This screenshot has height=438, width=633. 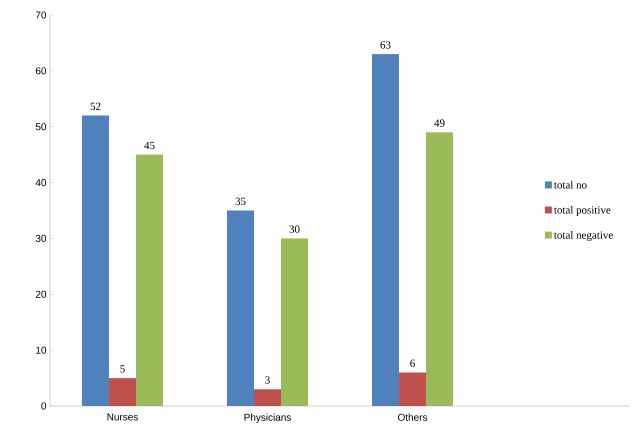 I want to click on y-tick-label: 20, so click(x=41, y=294).